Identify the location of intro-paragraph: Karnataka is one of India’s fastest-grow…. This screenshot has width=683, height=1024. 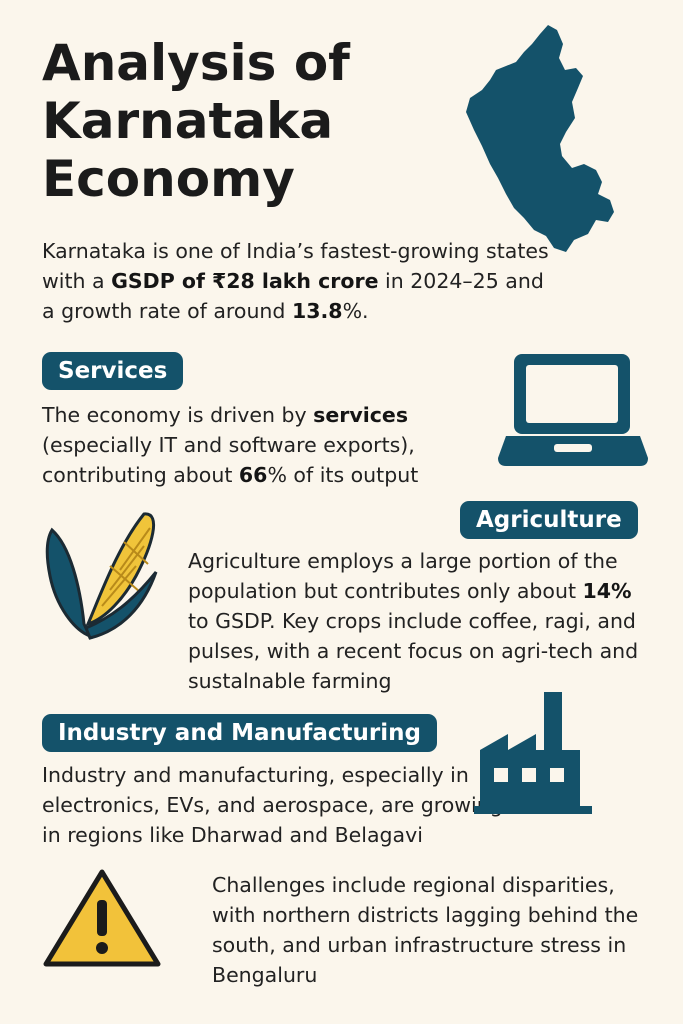
(295, 281).